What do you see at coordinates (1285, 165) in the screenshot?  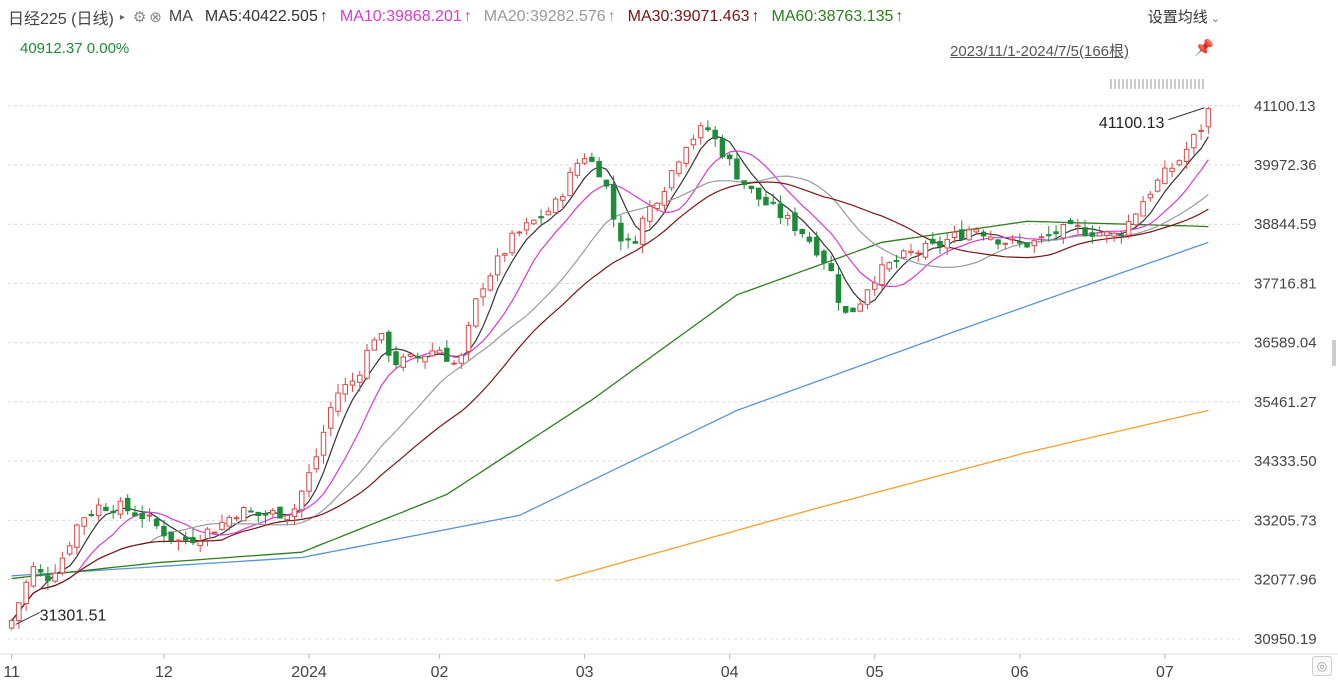 I see `y-tick-label: 39972.36` at bounding box center [1285, 165].